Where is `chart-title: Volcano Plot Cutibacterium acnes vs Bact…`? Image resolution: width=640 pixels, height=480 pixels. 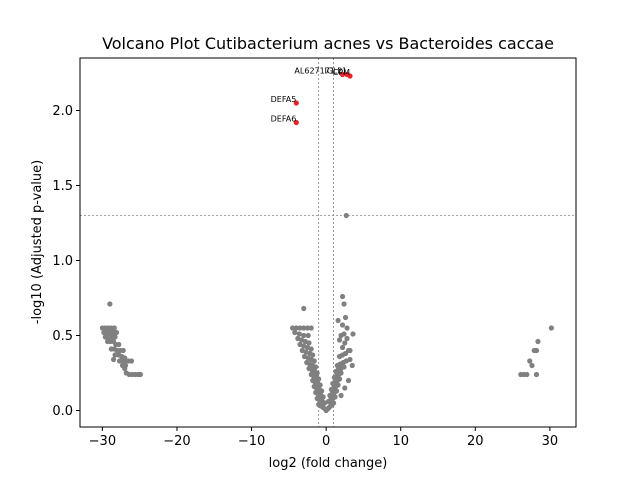 chart-title: Volcano Plot Cutibacterium acnes vs Bact… is located at coordinates (328, 43).